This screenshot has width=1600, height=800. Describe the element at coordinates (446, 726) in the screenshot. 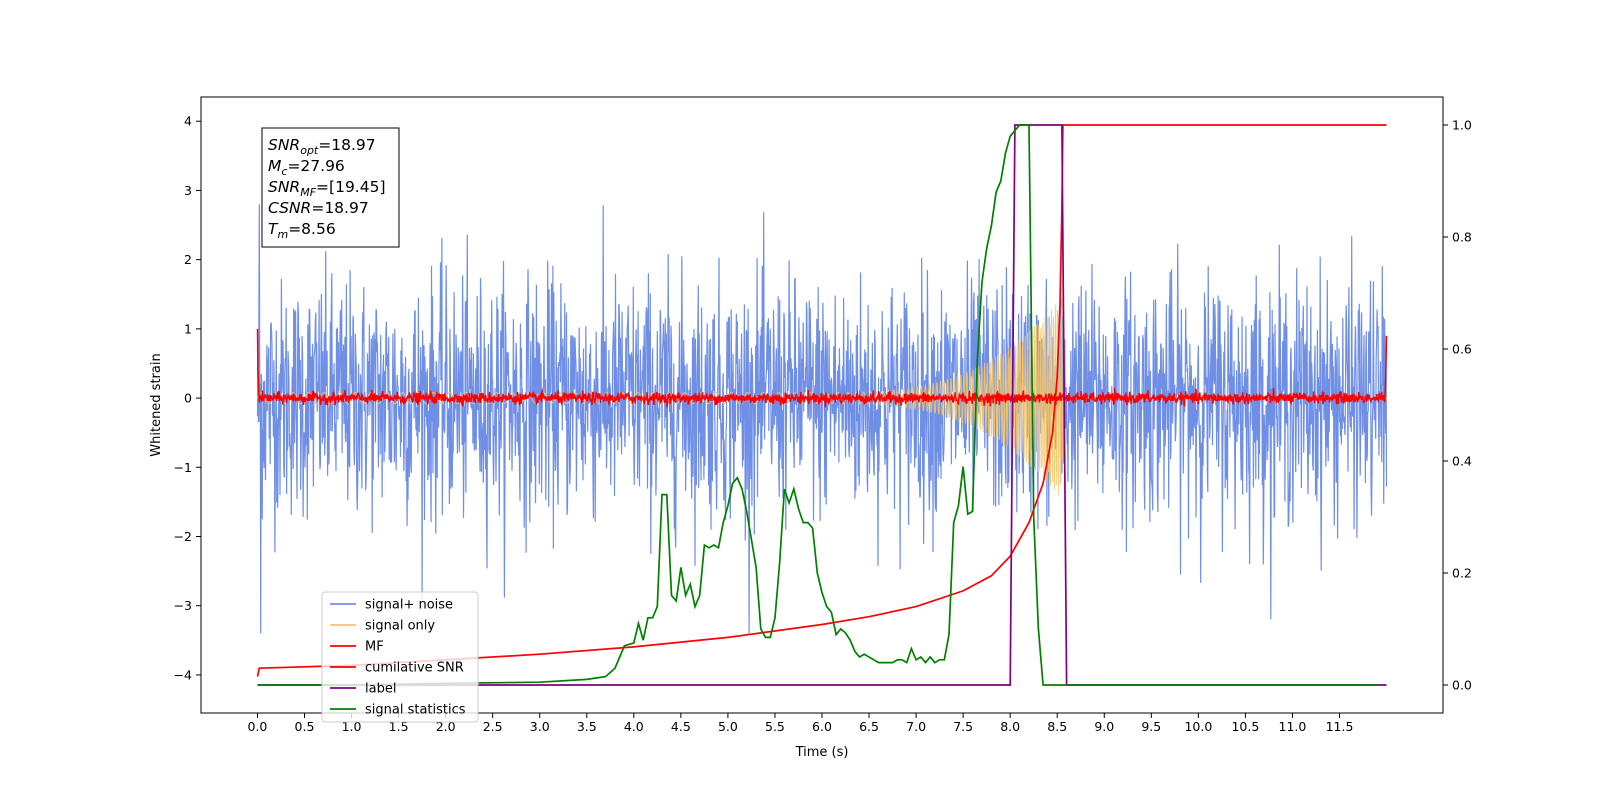

I see `x-tick-label: 2.0` at that location.